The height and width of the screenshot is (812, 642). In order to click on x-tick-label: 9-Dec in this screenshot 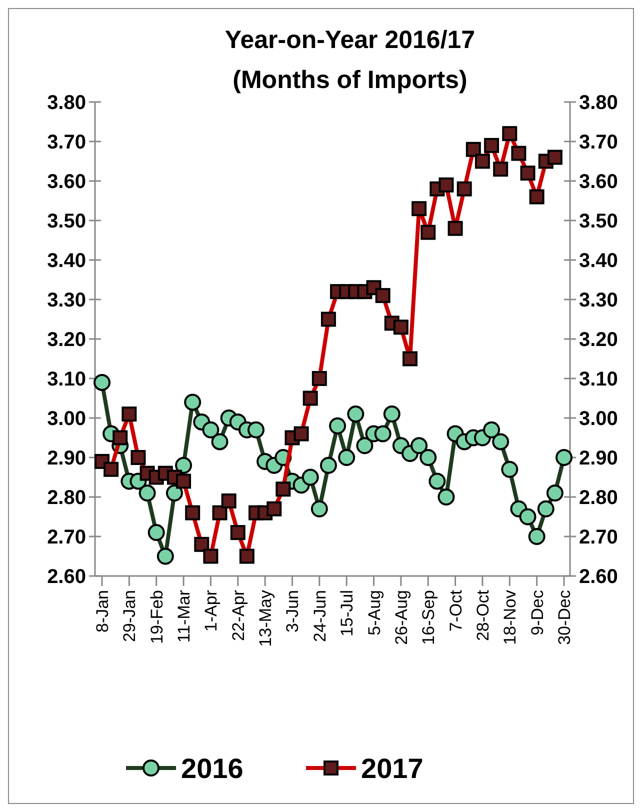, I will do `click(537, 613)`.